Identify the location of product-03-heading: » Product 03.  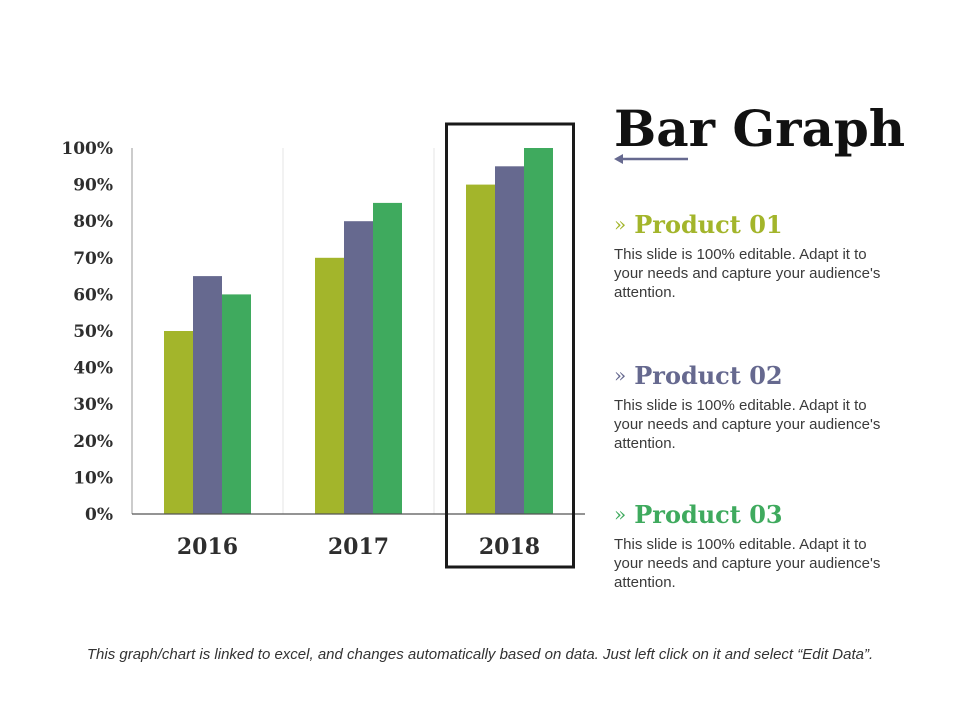
(764, 515).